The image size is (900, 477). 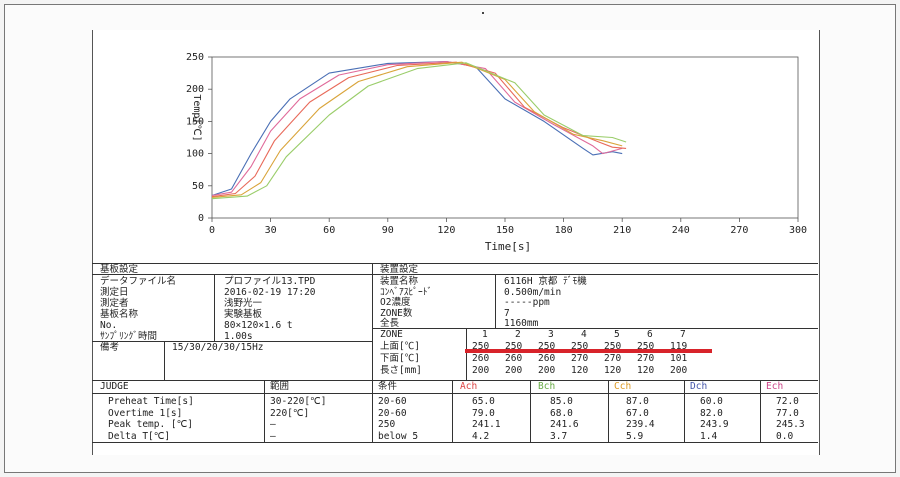 What do you see at coordinates (739, 230) in the screenshot?
I see `x-tick-label: 270` at bounding box center [739, 230].